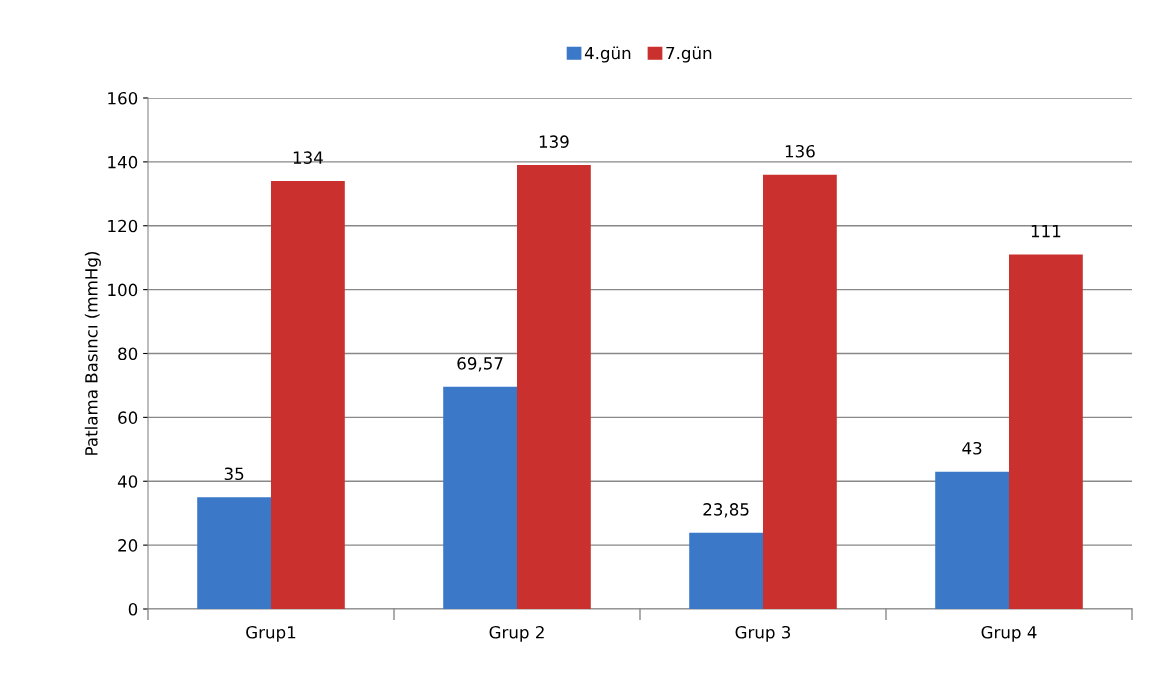 Image resolution: width=1157 pixels, height=678 pixels. Describe the element at coordinates (480, 364) in the screenshot. I see `data-label: 69,57` at that location.